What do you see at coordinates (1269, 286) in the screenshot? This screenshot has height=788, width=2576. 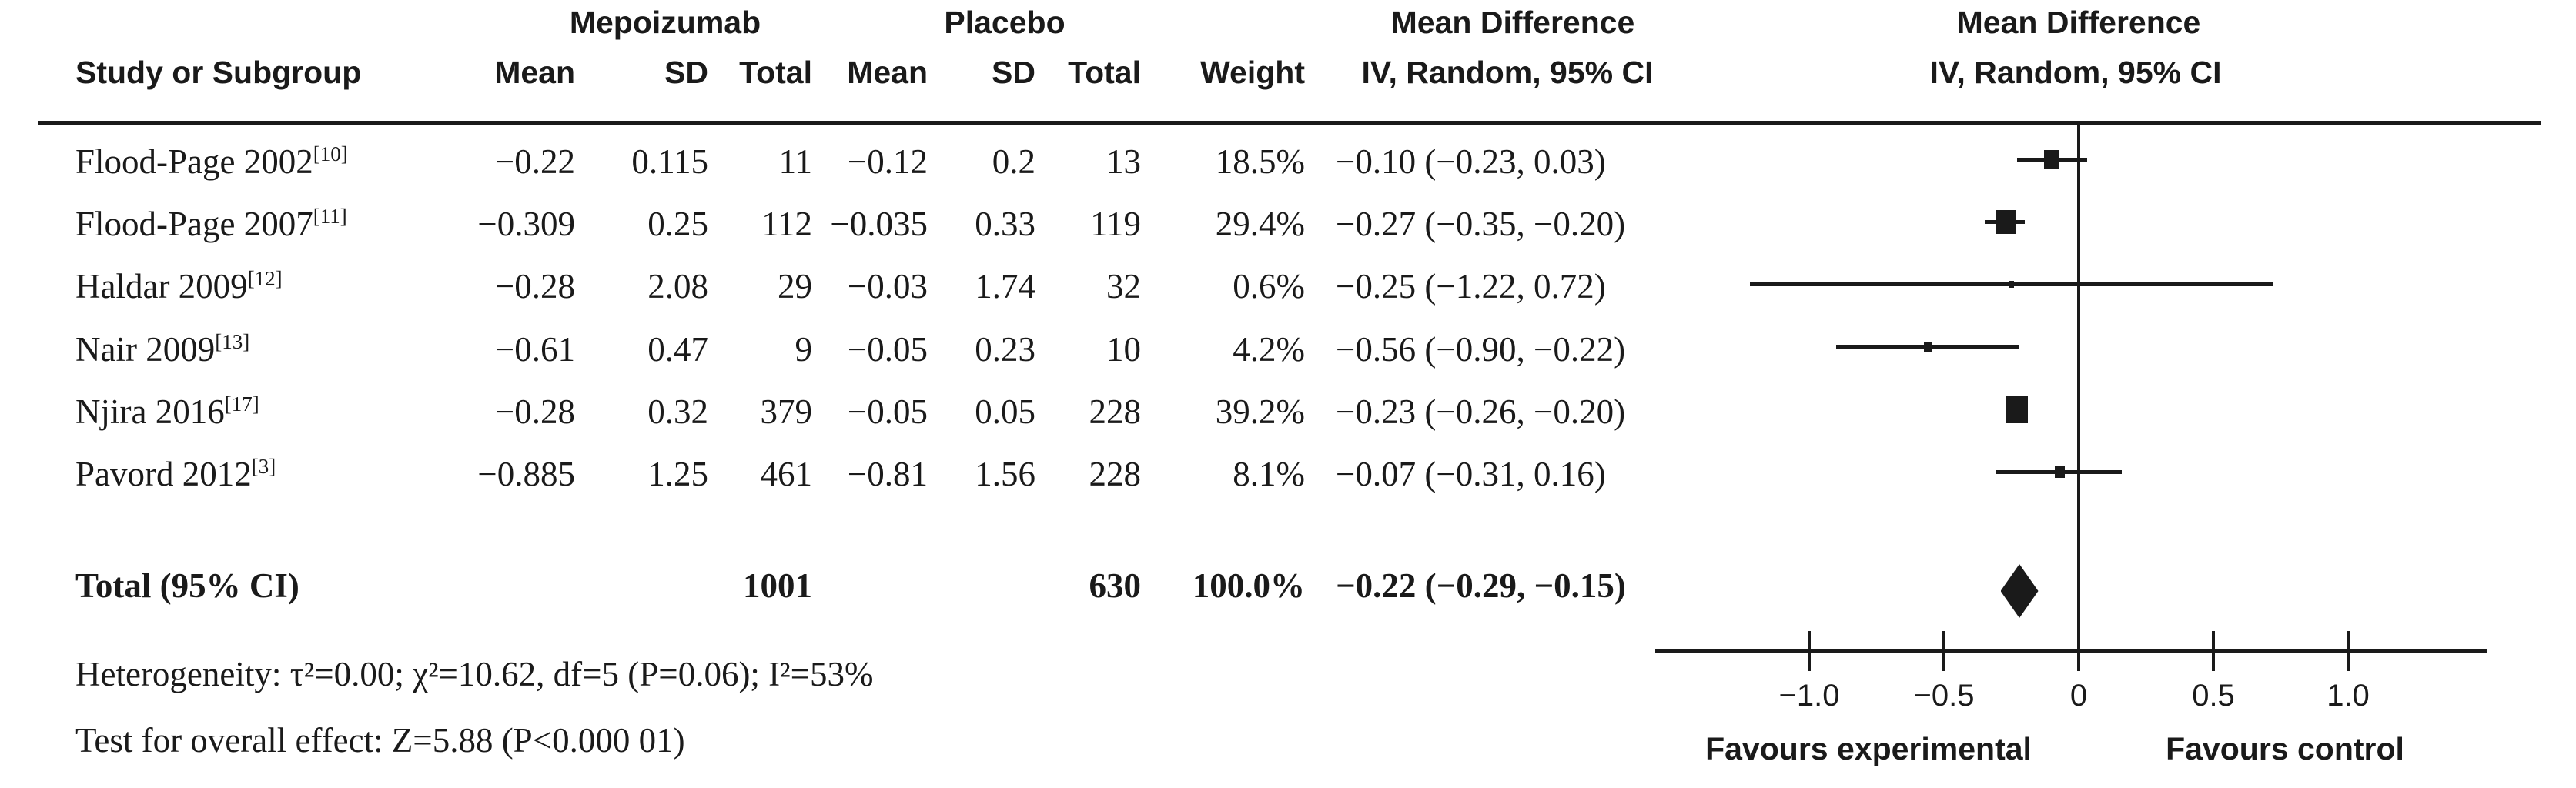 I see `weight-value: 0.6%` at bounding box center [1269, 286].